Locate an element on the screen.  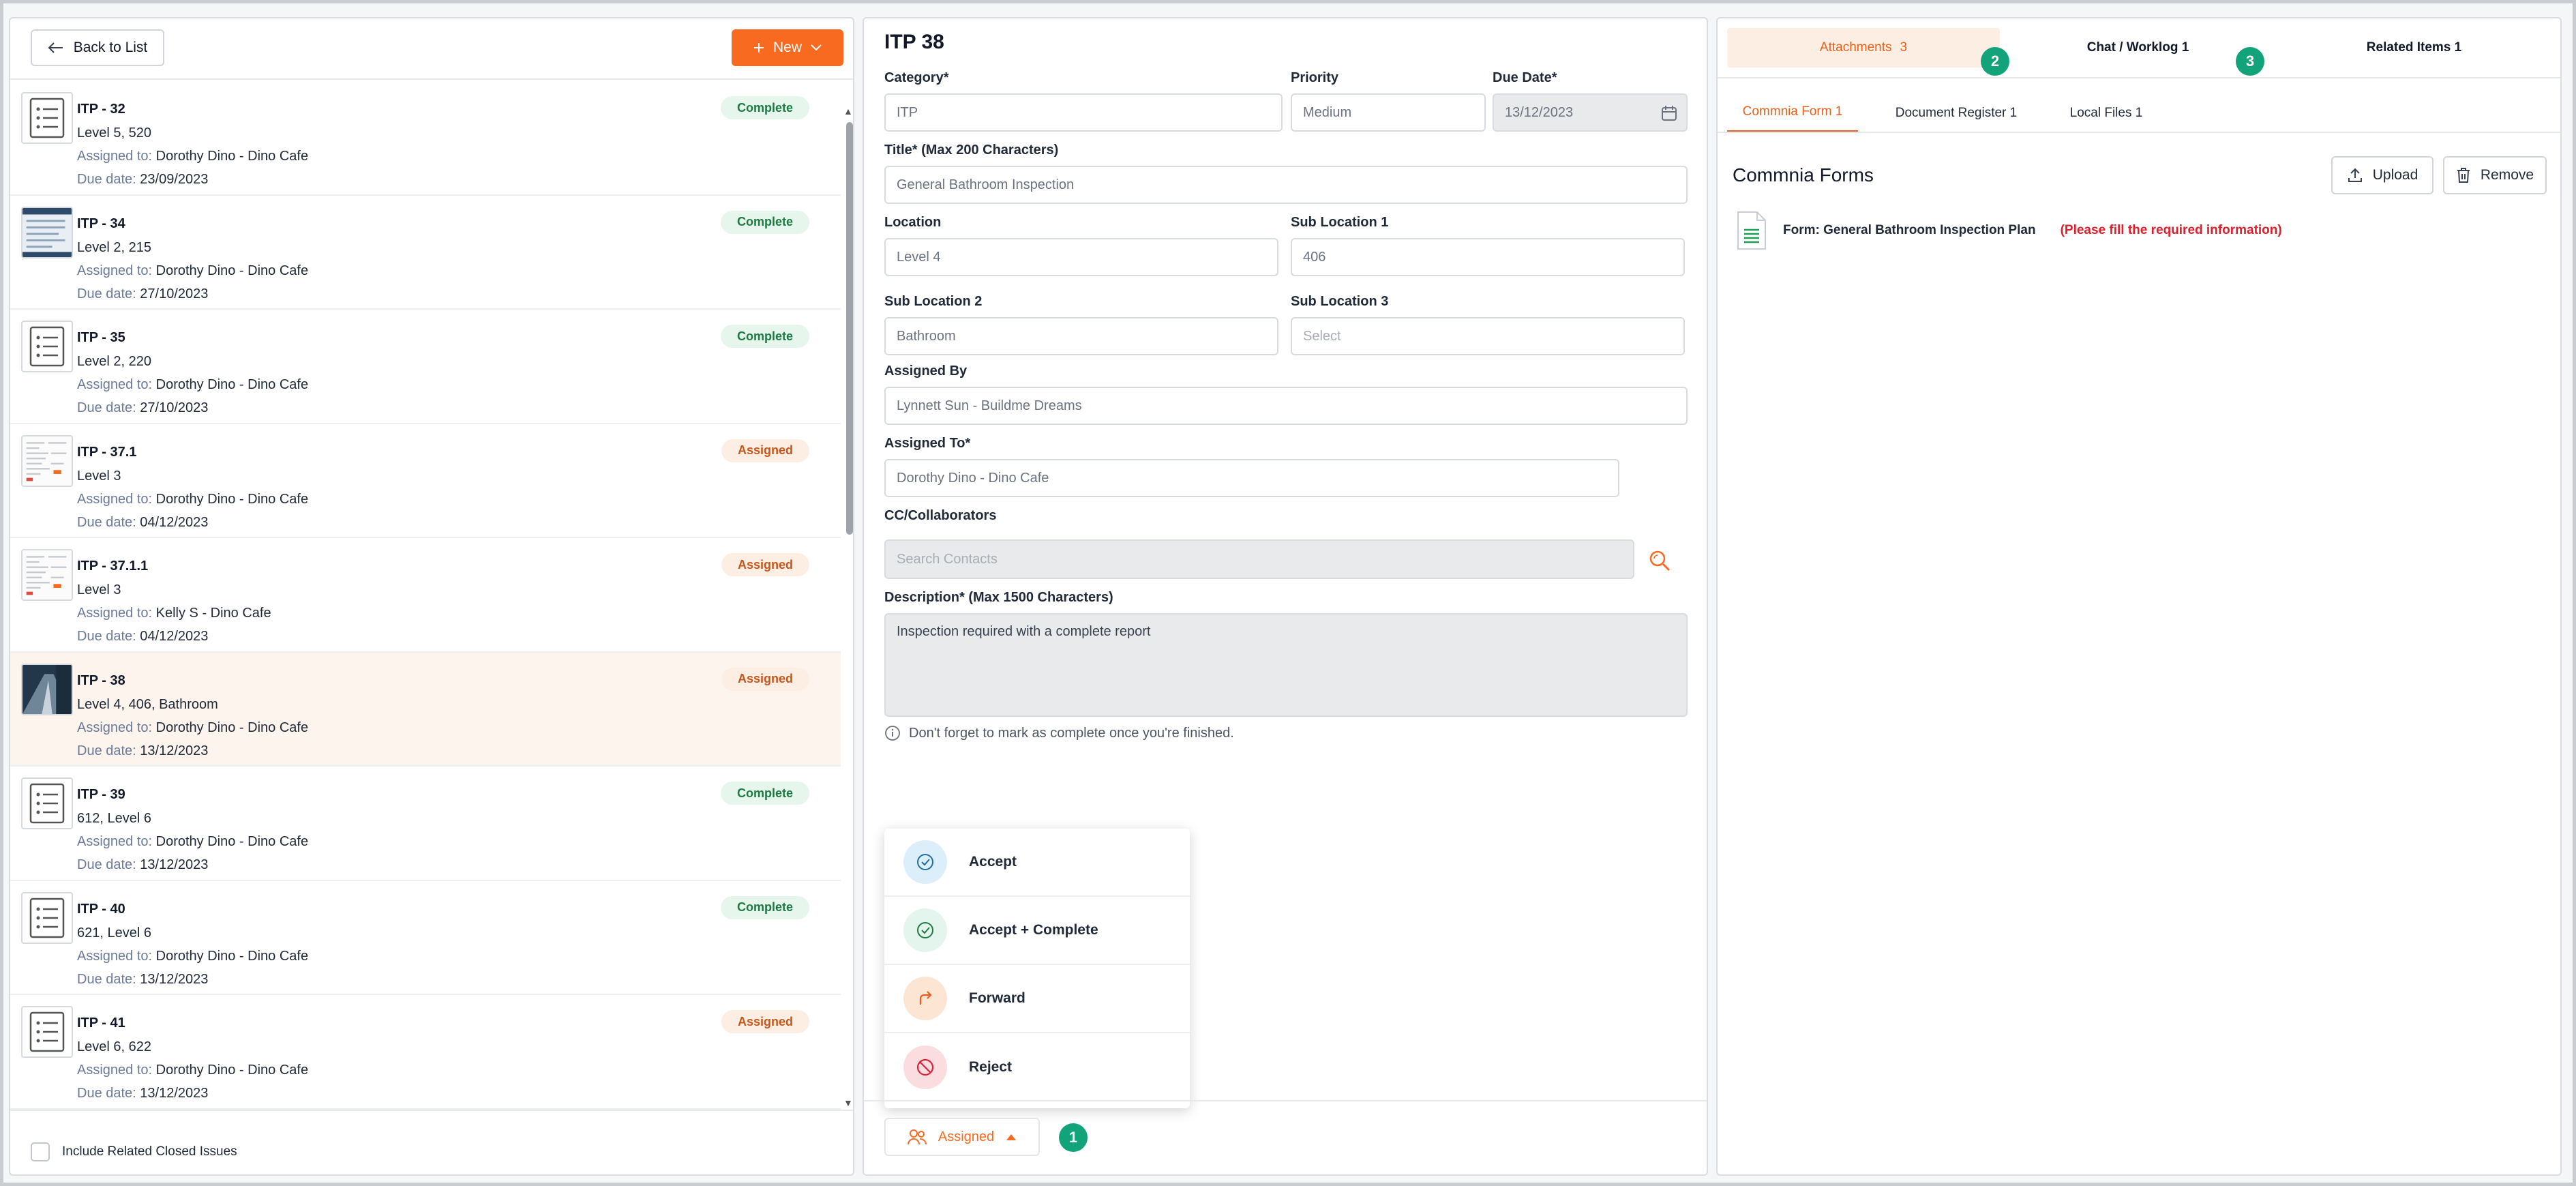
due-date-value: 23/09/2023 is located at coordinates (174, 180).